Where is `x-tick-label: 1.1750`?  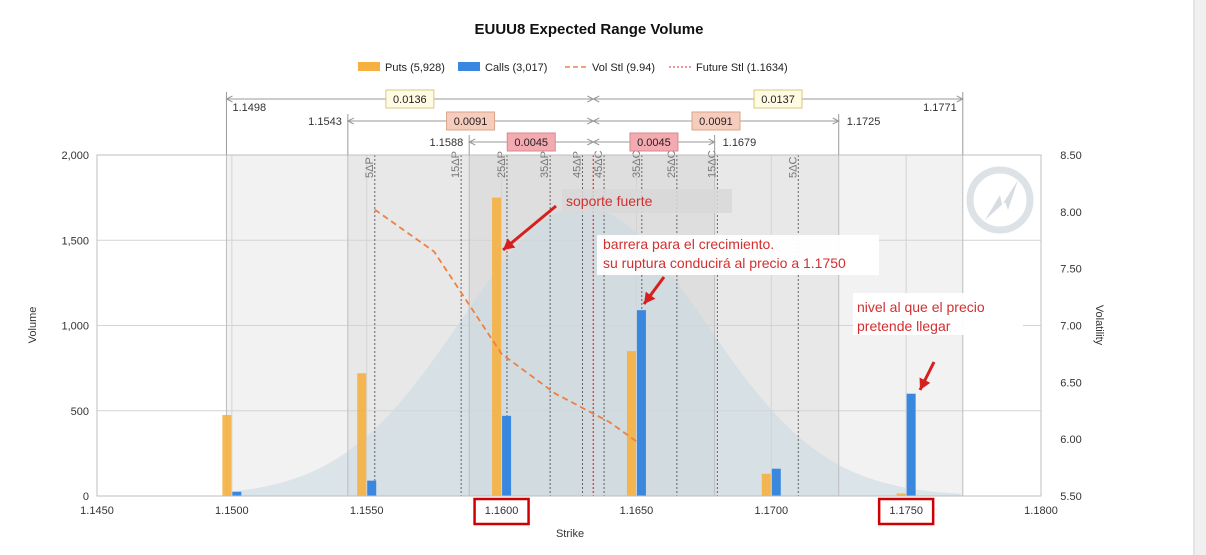 x-tick-label: 1.1750 is located at coordinates (906, 511).